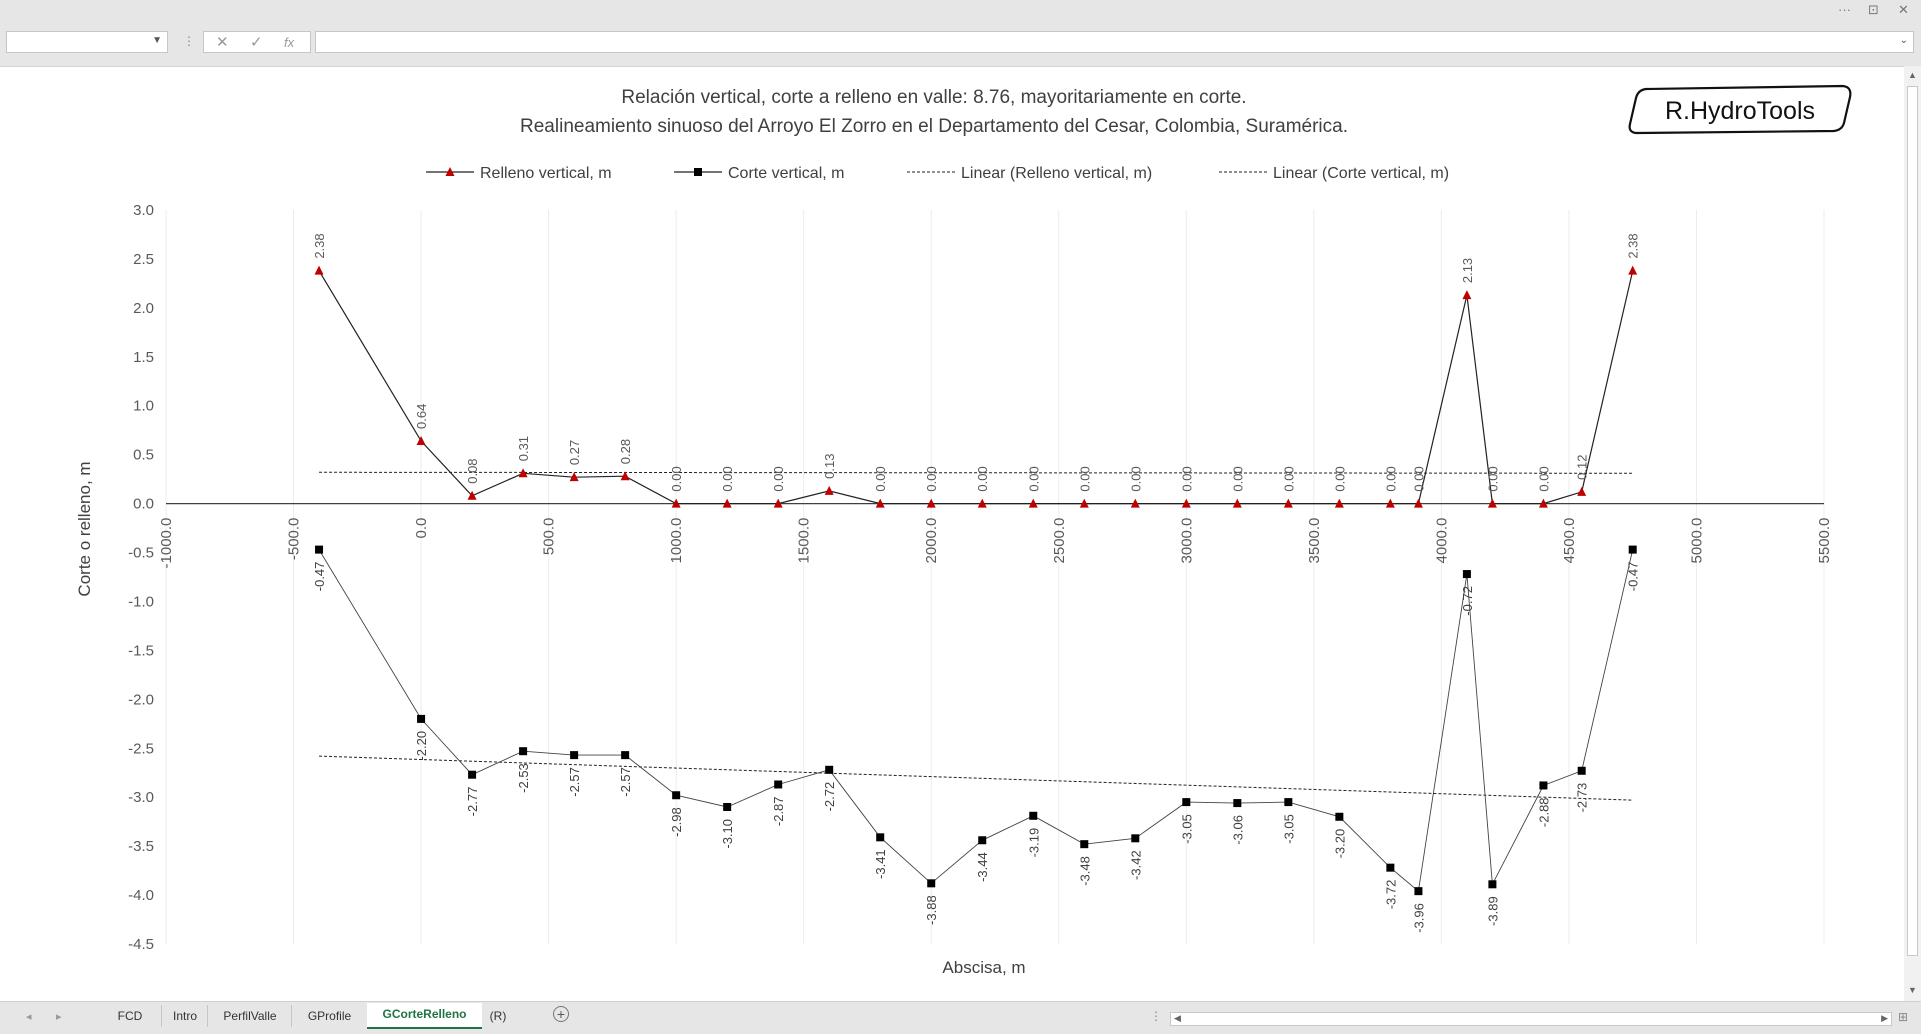 The image size is (1921, 1034). Describe the element at coordinates (574, 452) in the screenshot. I see `data-label: 0.27` at that location.